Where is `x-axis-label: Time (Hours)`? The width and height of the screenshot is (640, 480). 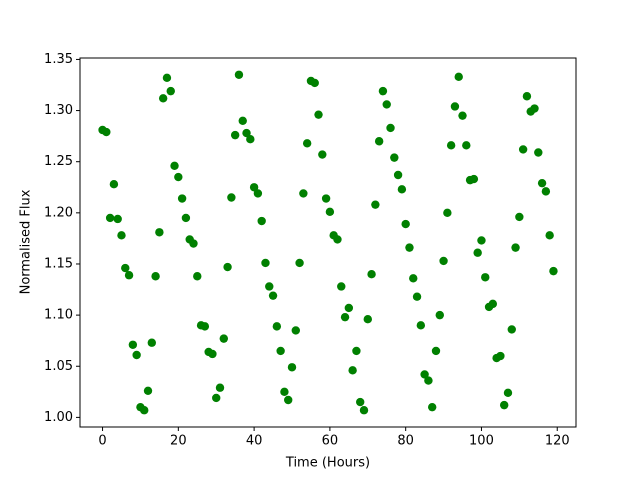
x-axis-label: Time (Hours) is located at coordinates (327, 463).